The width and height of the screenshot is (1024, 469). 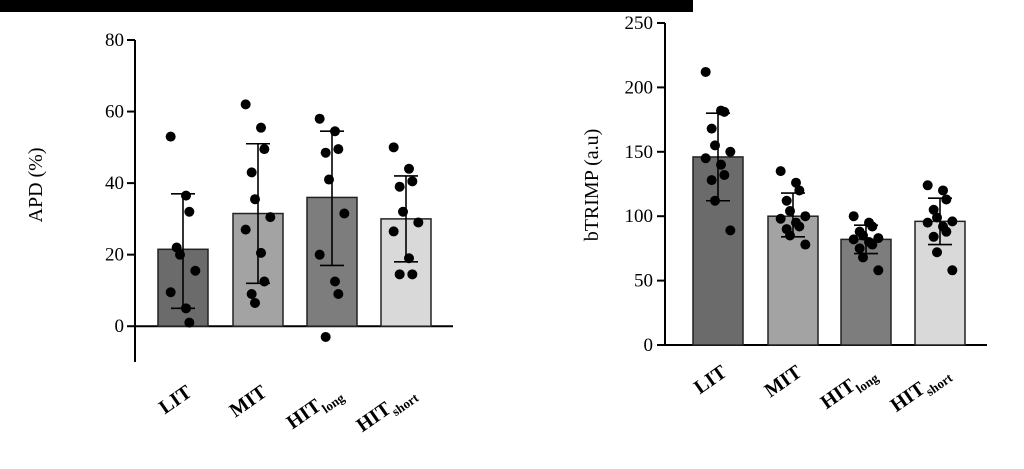 What do you see at coordinates (114, 255) in the screenshot?
I see `y-tick-label: 20` at bounding box center [114, 255].